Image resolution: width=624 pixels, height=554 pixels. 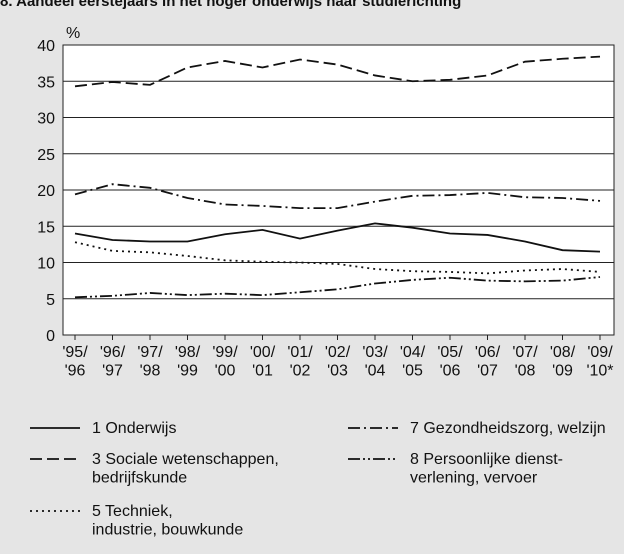 I want to click on x-tick-label: '00/'01, so click(x=263, y=361).